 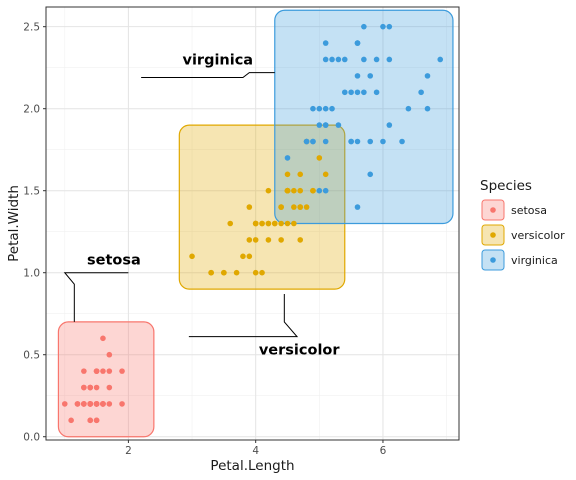 I want to click on legend-point-virginica, so click(x=493, y=260).